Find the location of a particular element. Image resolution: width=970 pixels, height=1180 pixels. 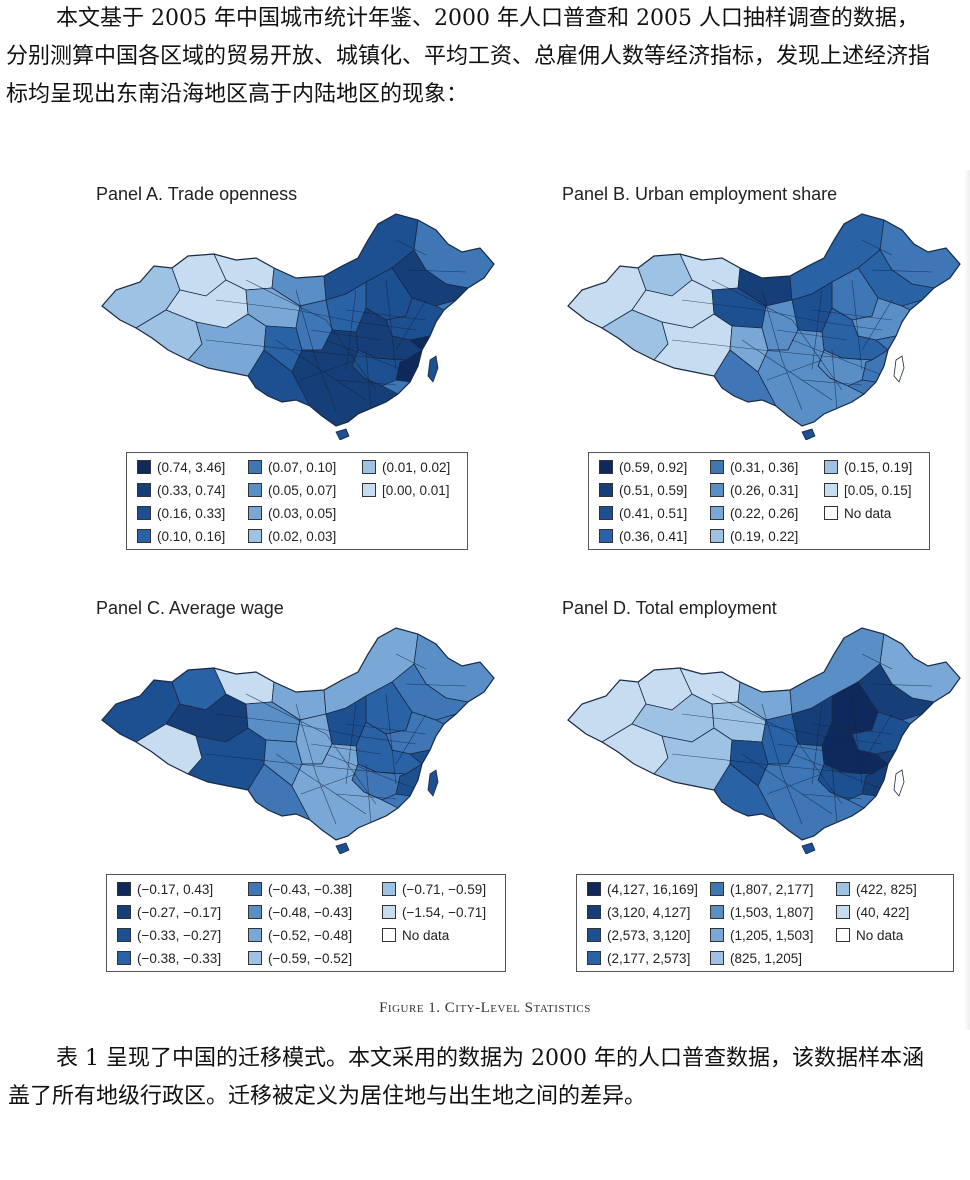

legend-label: (0.16, 0.33] is located at coordinates (191, 513).